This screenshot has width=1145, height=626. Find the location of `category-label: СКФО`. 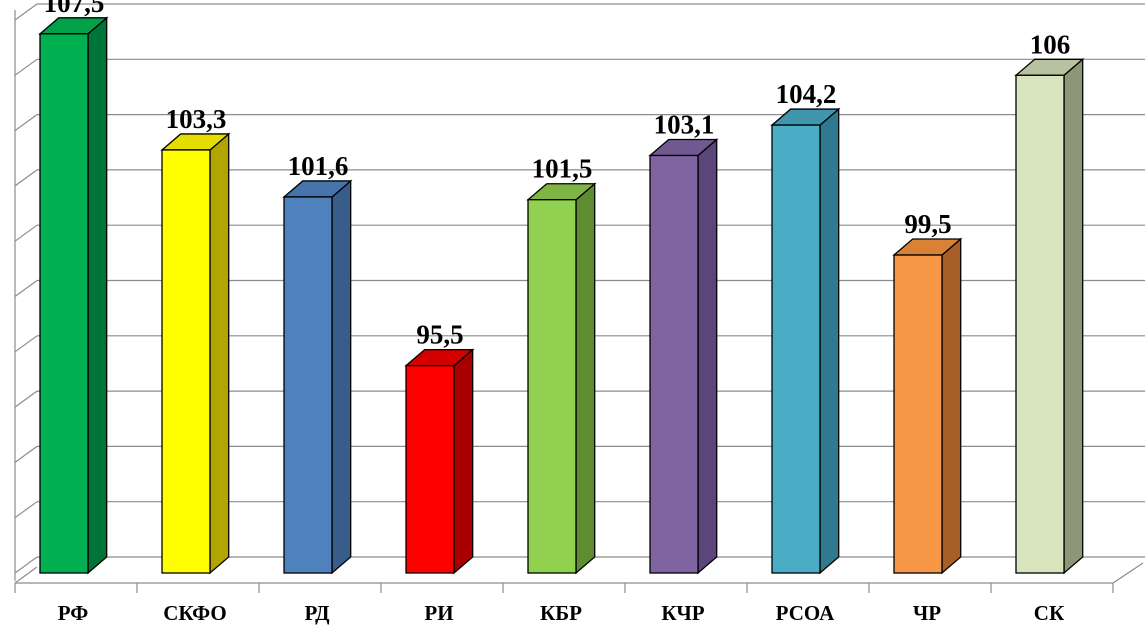

category-label: СКФО is located at coordinates (194, 613).